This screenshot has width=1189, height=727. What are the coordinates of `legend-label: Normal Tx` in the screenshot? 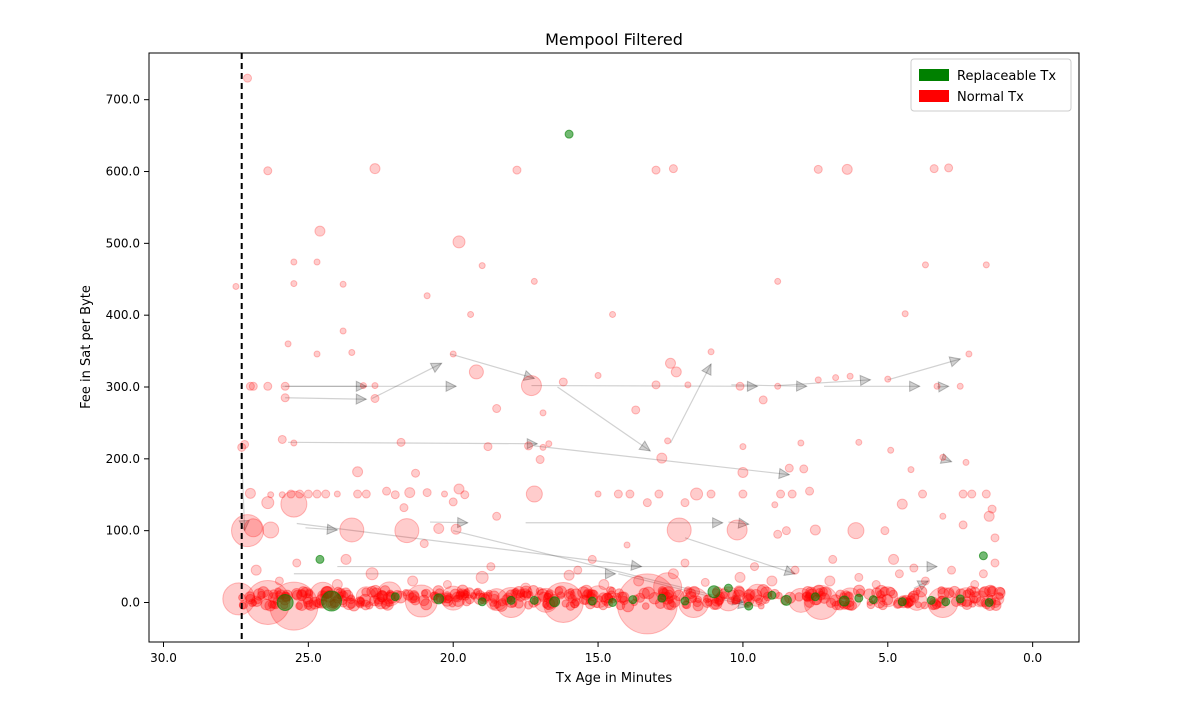 It's located at (990, 97).